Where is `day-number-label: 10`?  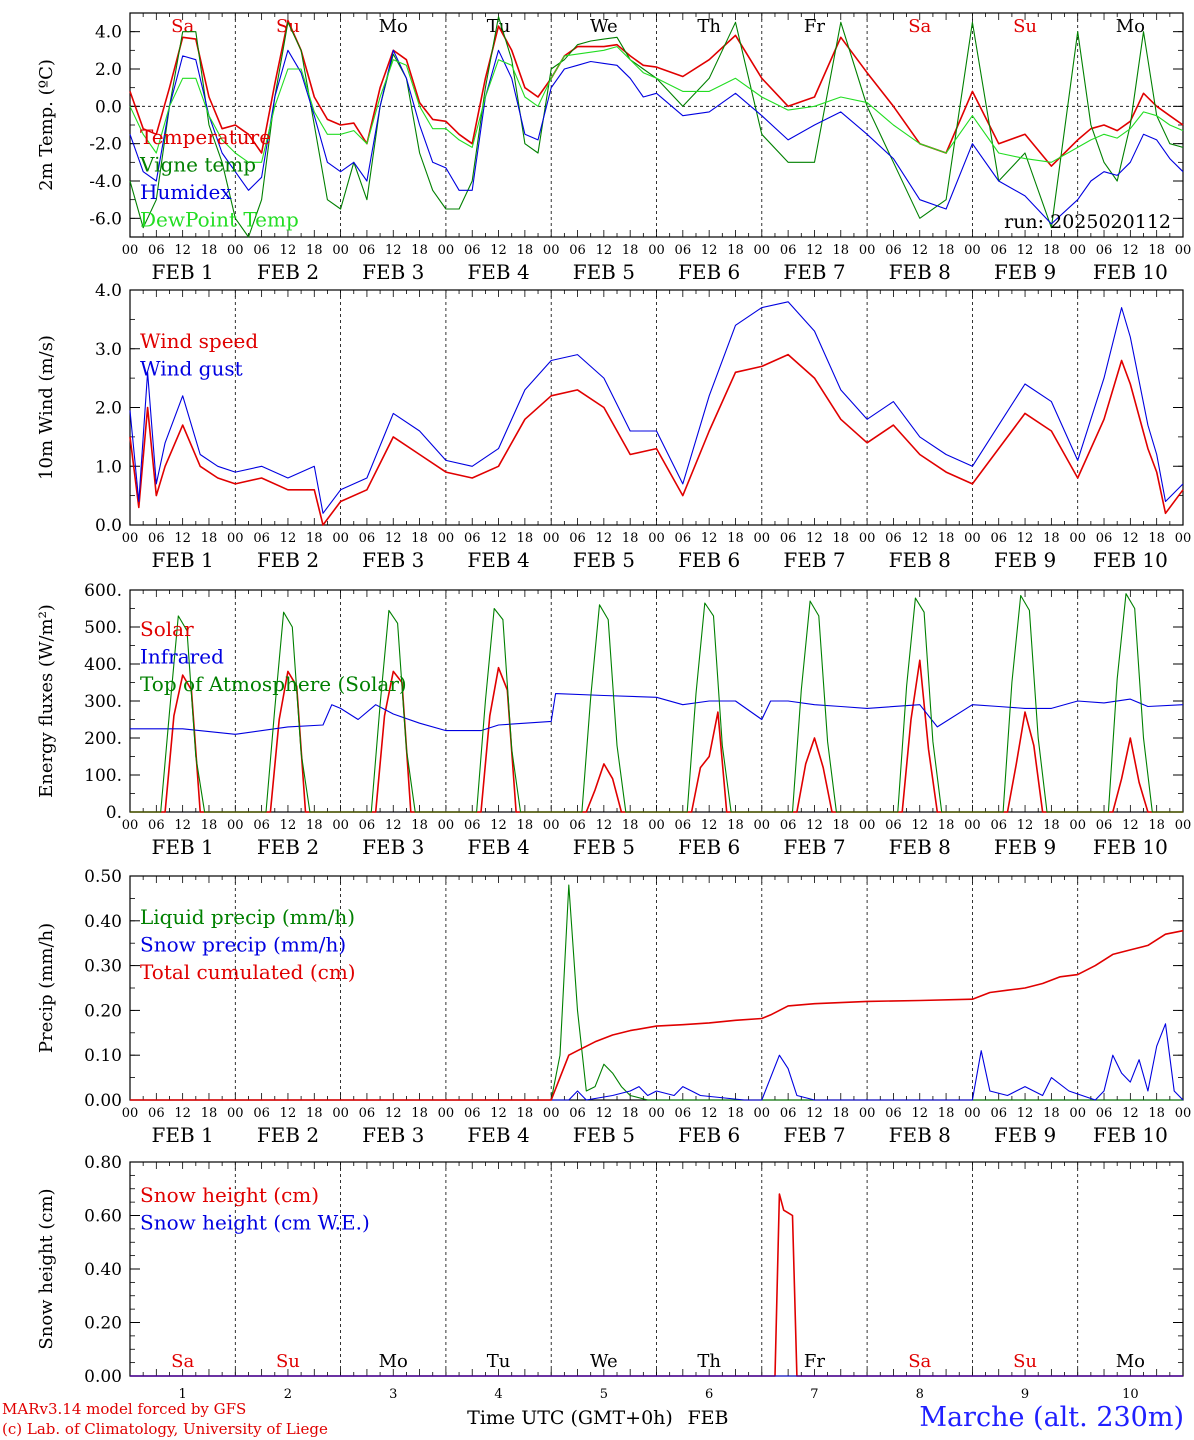
day-number-label: 10 is located at coordinates (1130, 1394).